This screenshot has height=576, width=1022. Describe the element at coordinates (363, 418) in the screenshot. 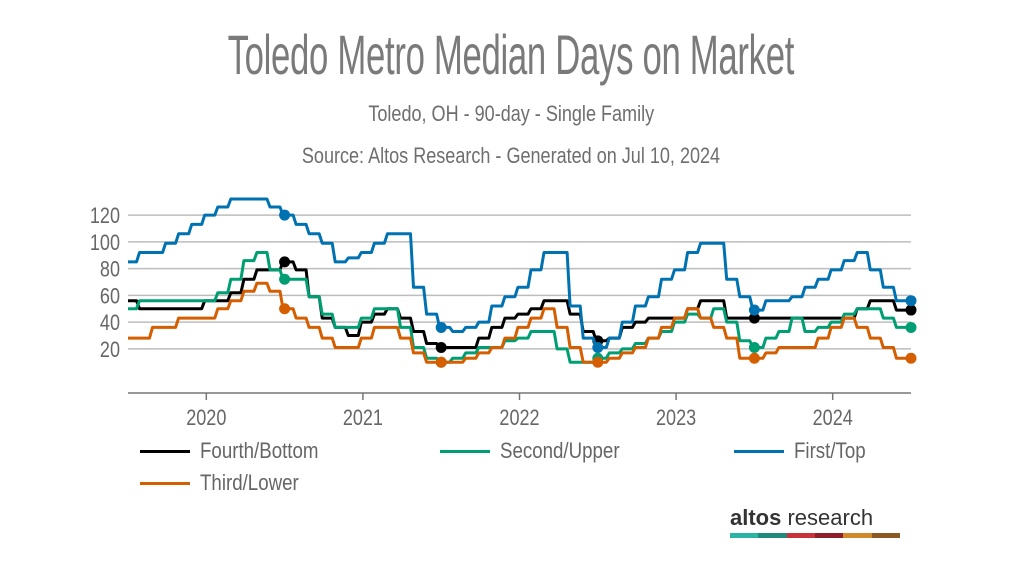

I see `x-tick-label: 2021` at that location.